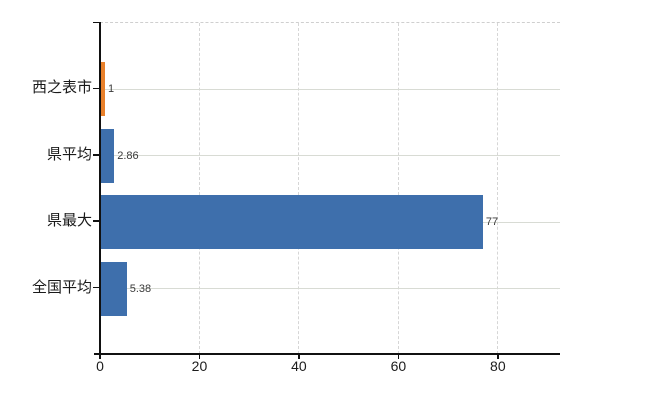 The width and height of the screenshot is (650, 400). What do you see at coordinates (100, 190) in the screenshot?
I see `y-axis-line` at bounding box center [100, 190].